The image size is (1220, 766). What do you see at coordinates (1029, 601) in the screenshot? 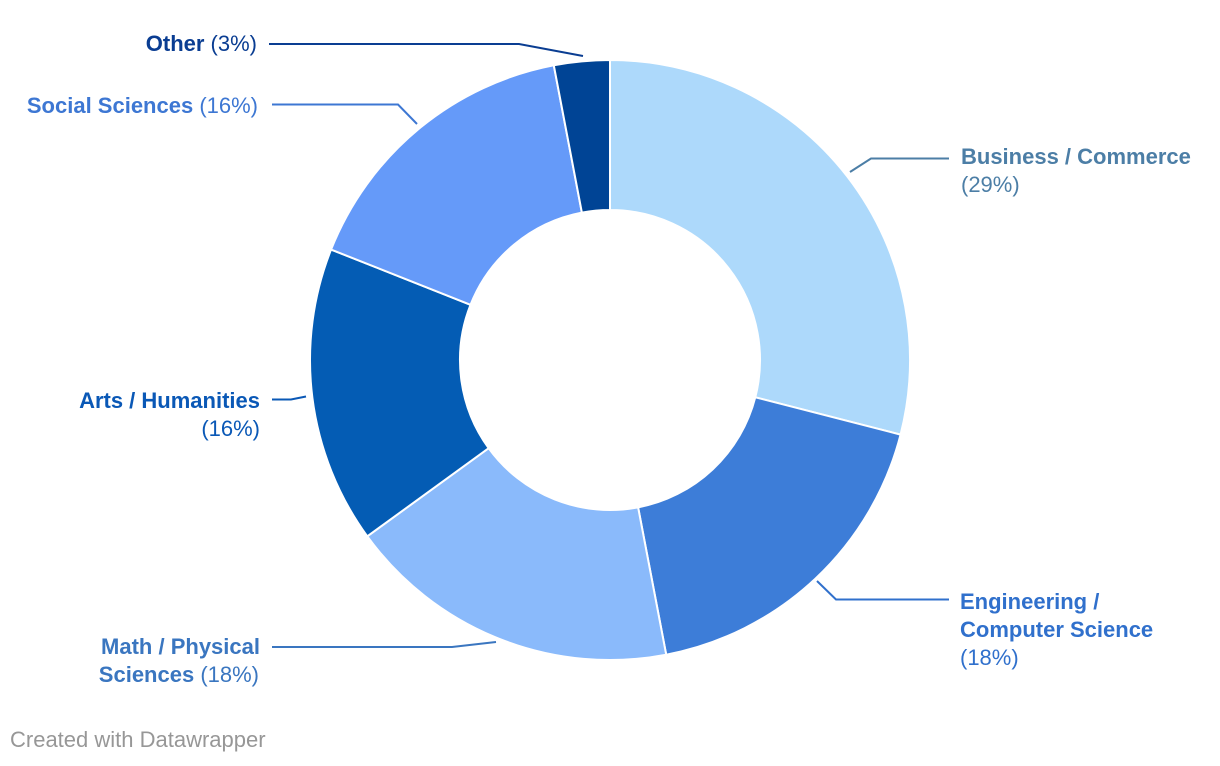
I see `svg-text: Engineering /` at bounding box center [1029, 601].